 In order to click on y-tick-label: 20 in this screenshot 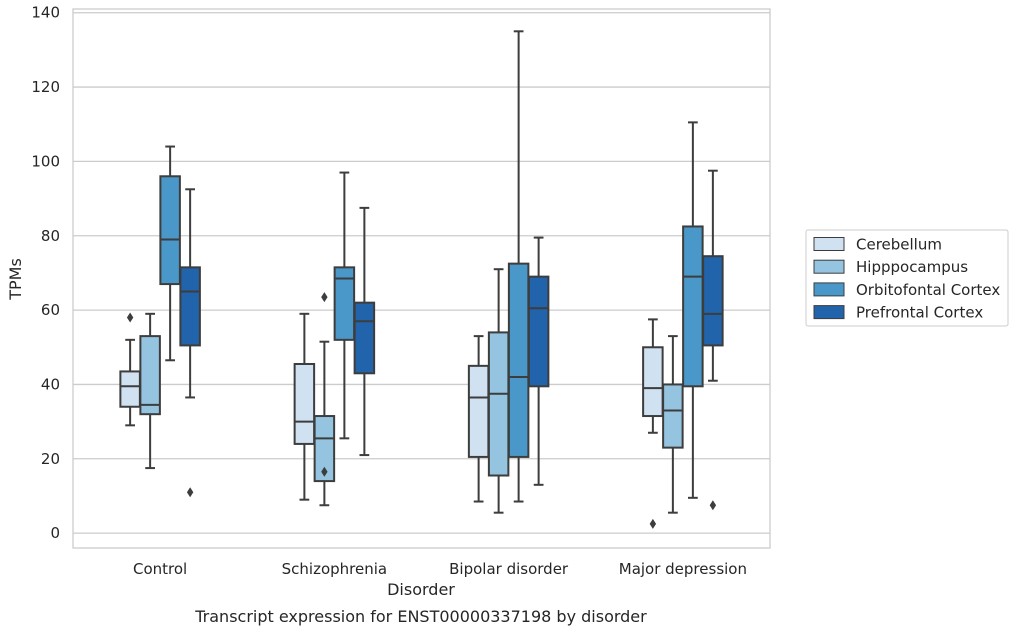, I will do `click(50, 459)`.